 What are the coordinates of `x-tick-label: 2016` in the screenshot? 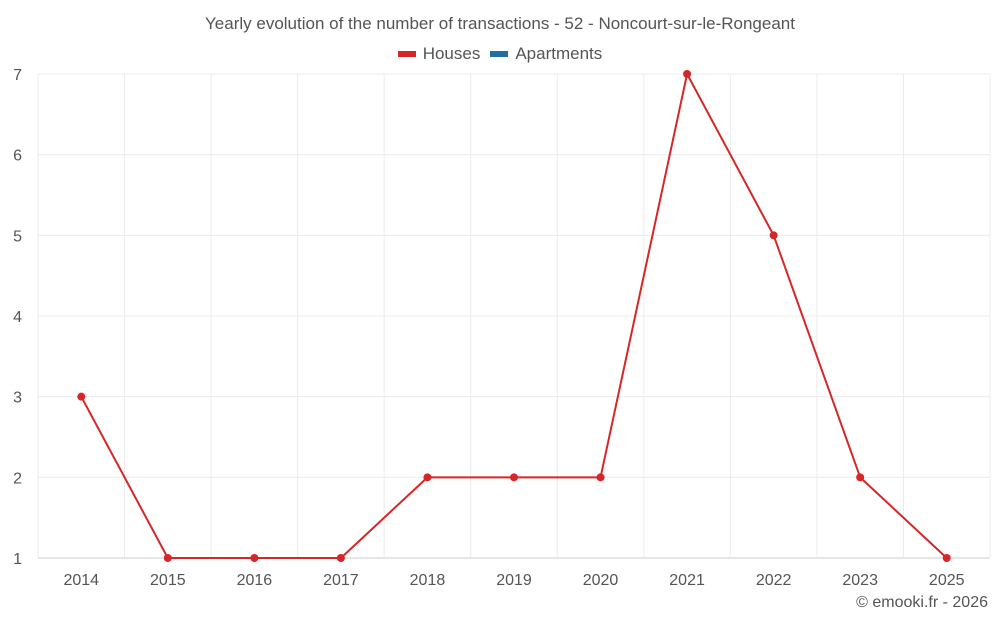 It's located at (255, 580).